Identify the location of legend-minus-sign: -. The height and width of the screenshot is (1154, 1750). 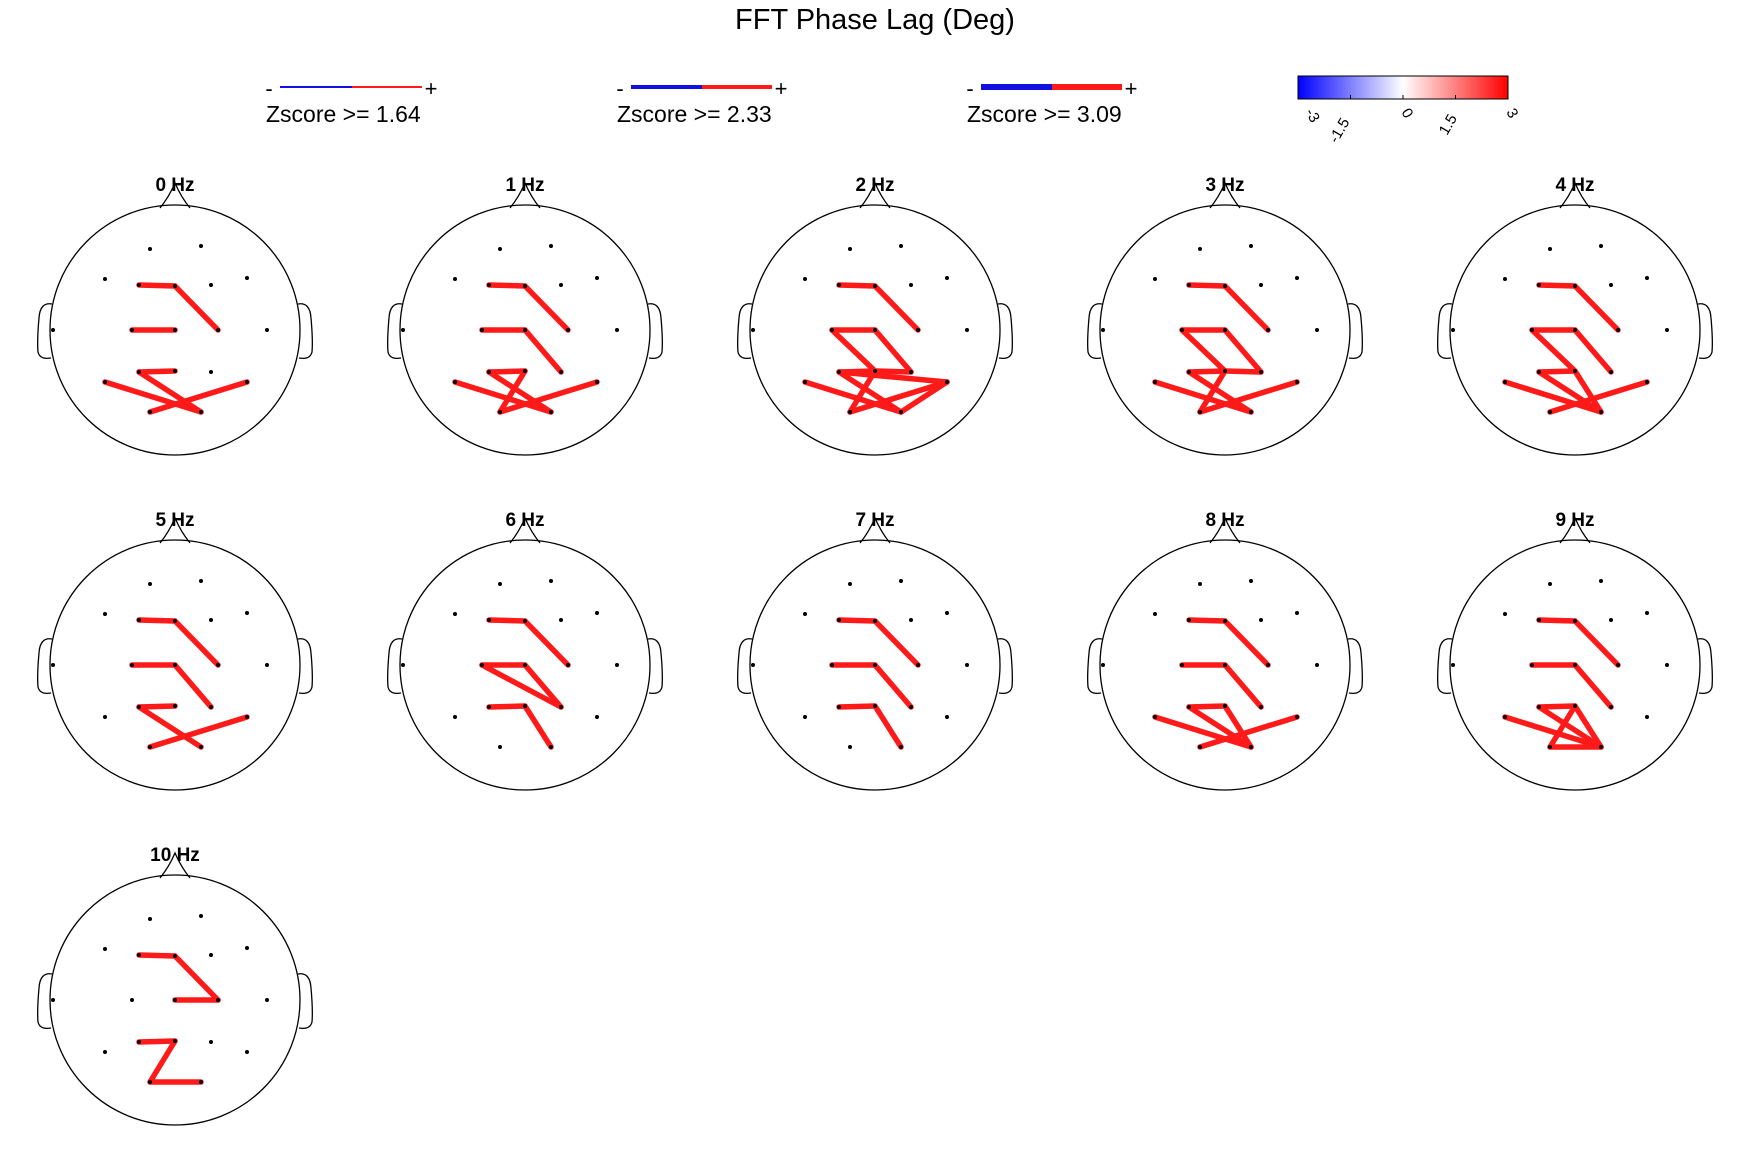
(268, 88).